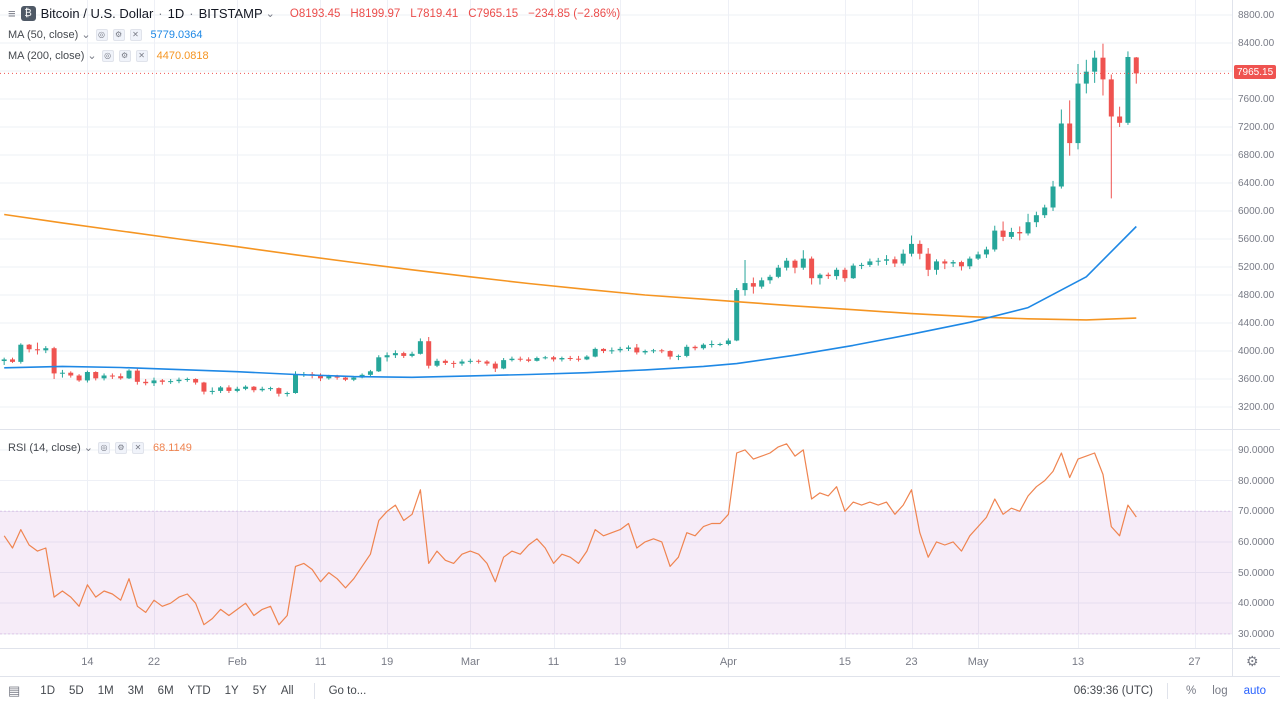 The image size is (1280, 704). Describe the element at coordinates (1252, 661) in the screenshot. I see `settings-gear-icon: ⚙` at that location.